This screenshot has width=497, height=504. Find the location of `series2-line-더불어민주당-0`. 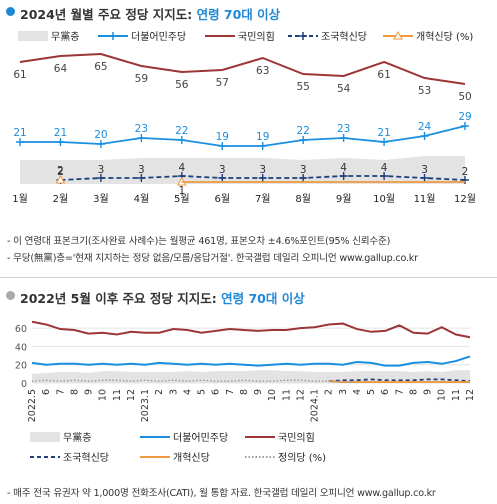

series2-line-더불어민주당-0 is located at coordinates (251, 361).